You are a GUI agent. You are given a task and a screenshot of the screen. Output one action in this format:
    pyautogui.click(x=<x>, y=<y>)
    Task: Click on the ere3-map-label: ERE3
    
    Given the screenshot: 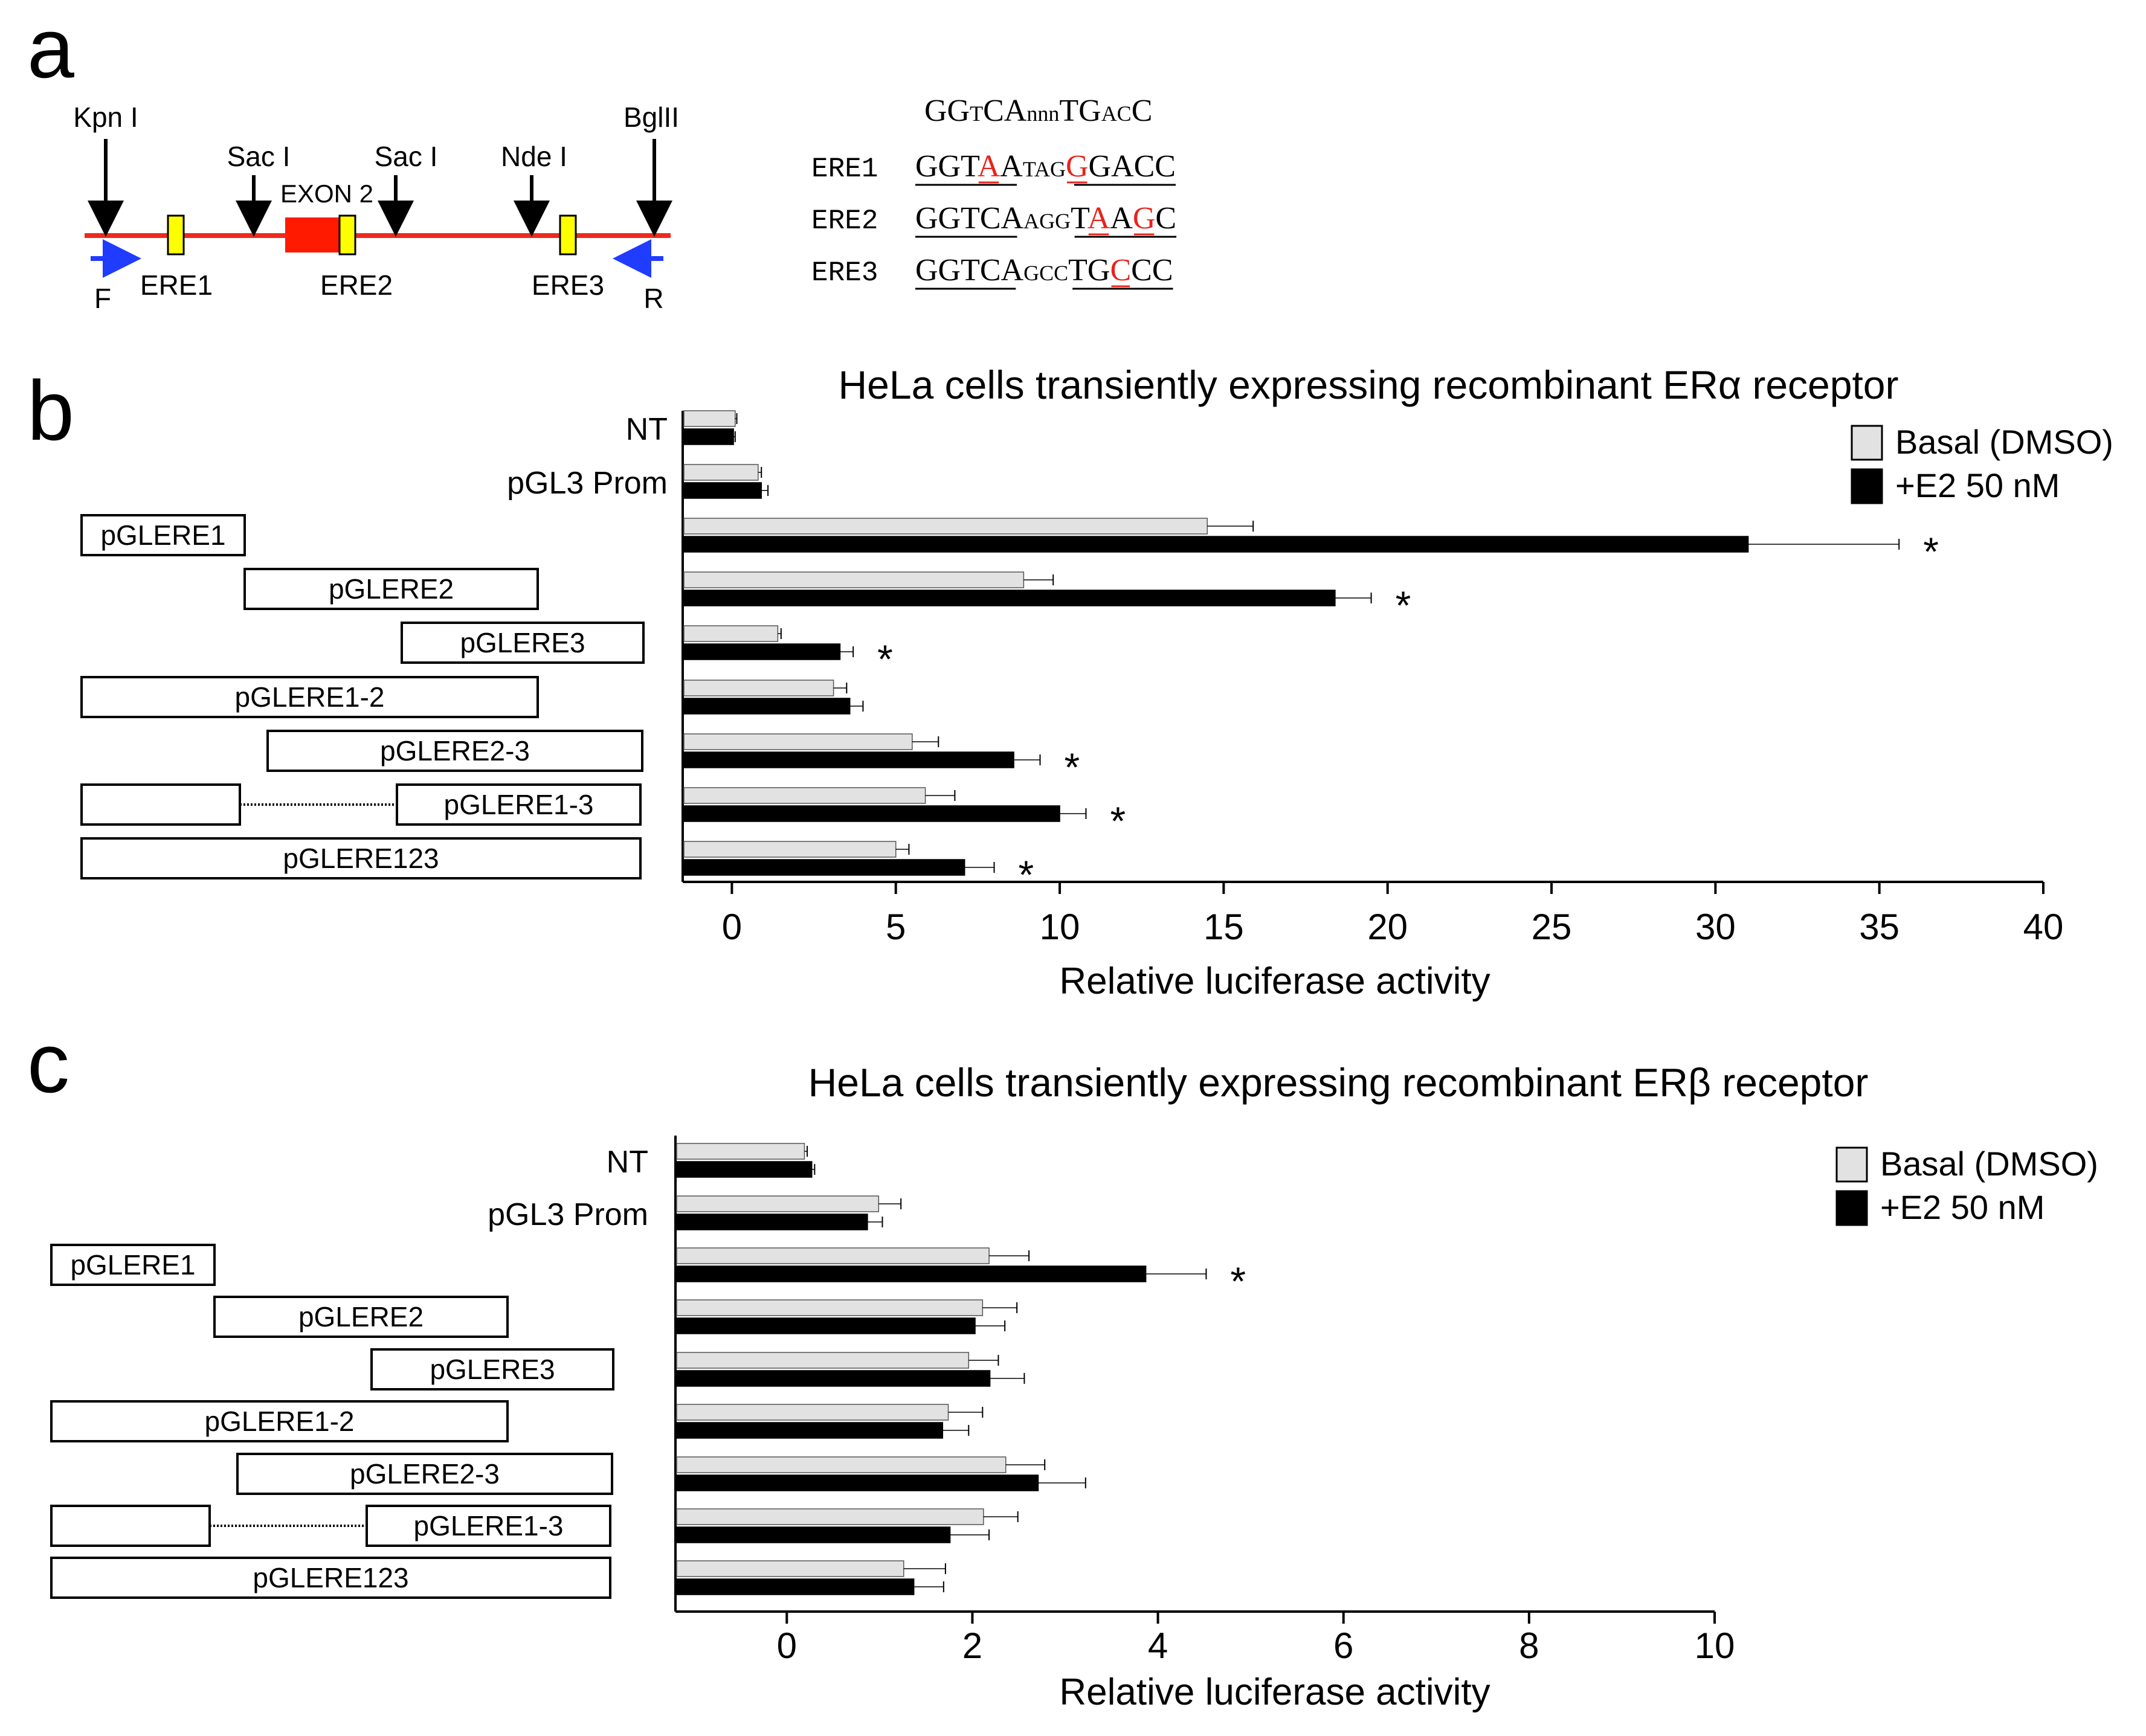 What is the action you would take?
    pyautogui.click(x=568, y=285)
    